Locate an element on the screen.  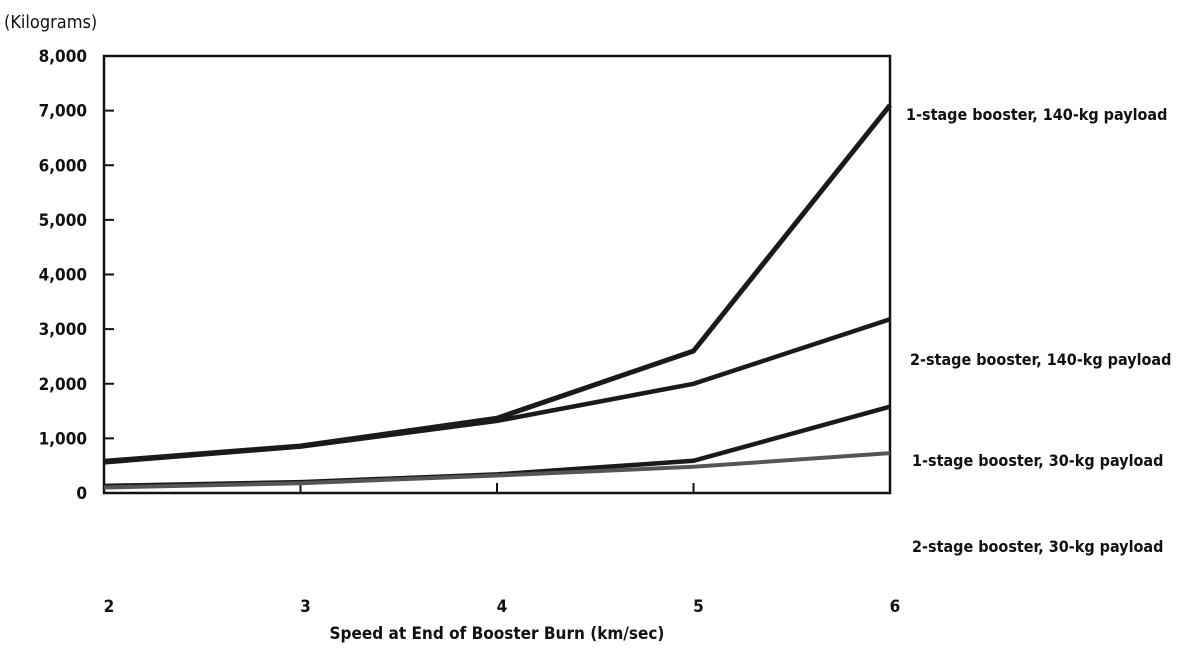
y-tick-label: 8,000 is located at coordinates (63, 57).